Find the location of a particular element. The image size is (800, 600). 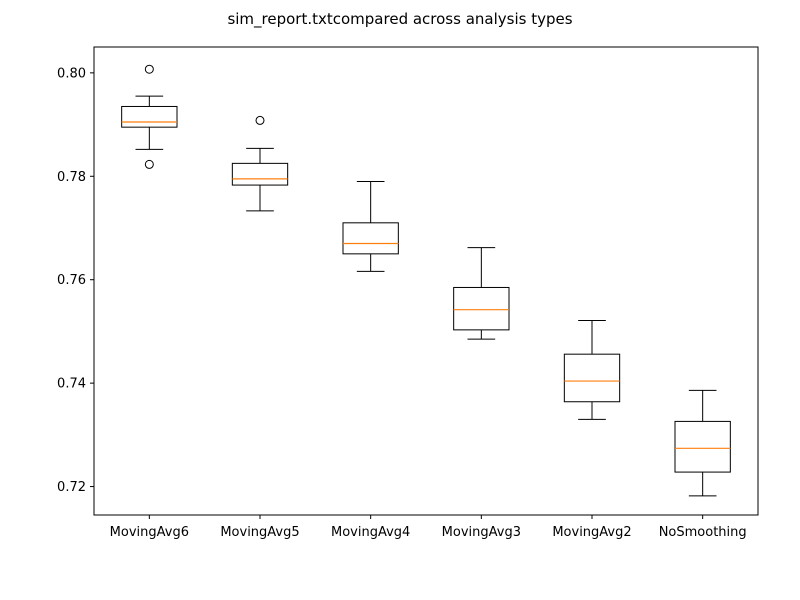

x-tick-label: NoSmoothing is located at coordinates (703, 532).